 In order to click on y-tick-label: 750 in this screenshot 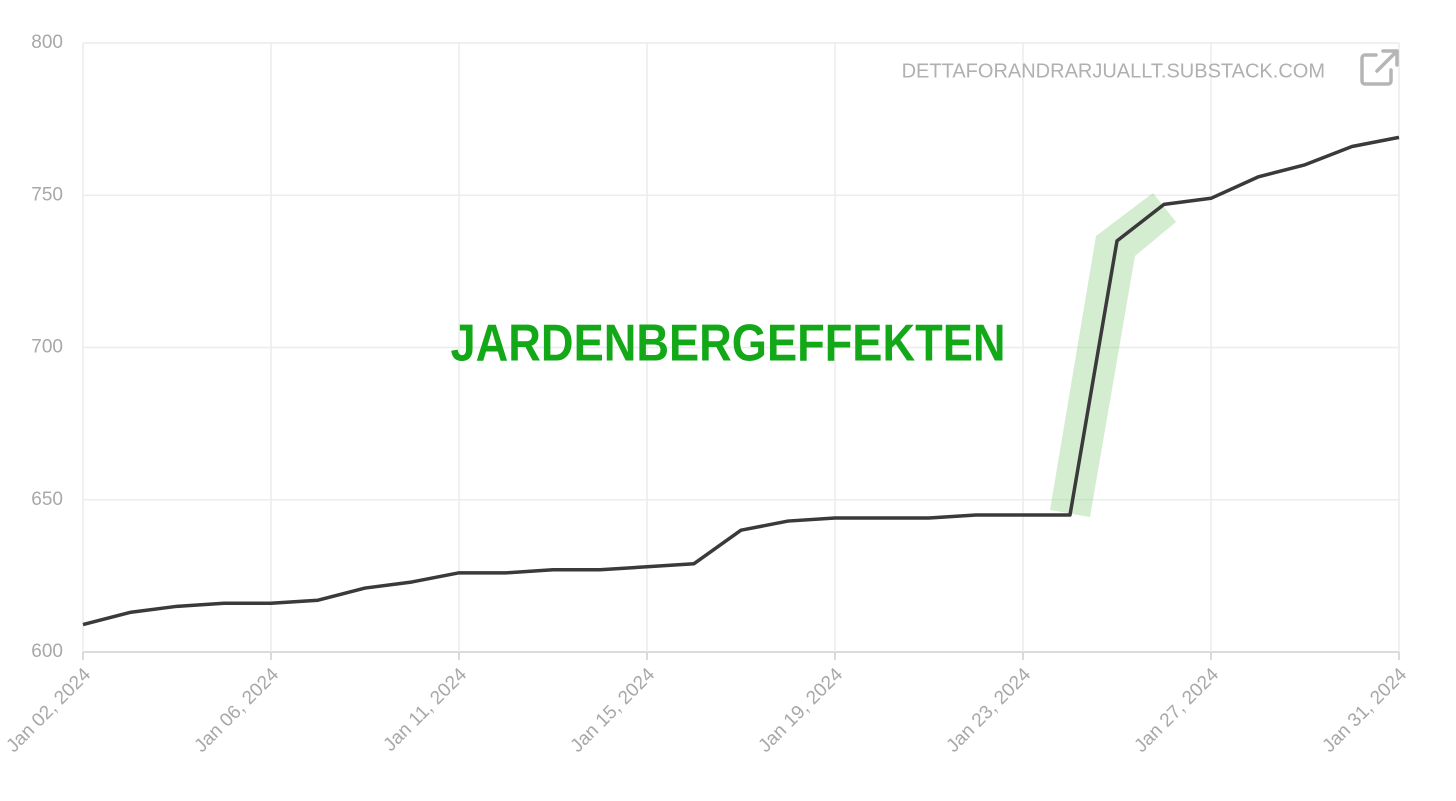, I will do `click(47, 194)`.